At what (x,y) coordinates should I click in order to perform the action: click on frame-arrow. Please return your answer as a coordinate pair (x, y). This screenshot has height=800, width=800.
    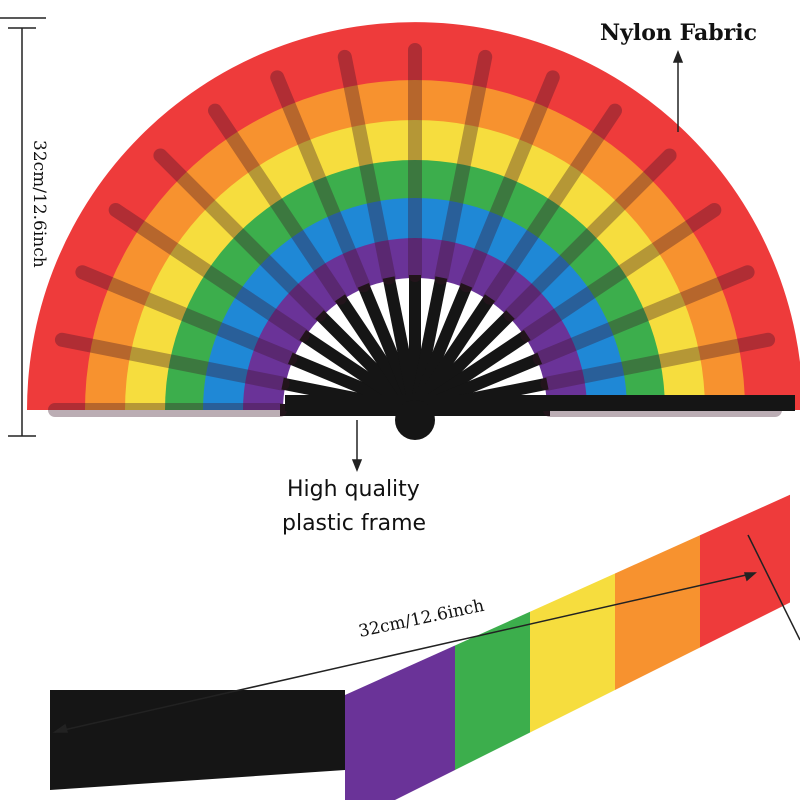
    Looking at the image, I should click on (357, 446).